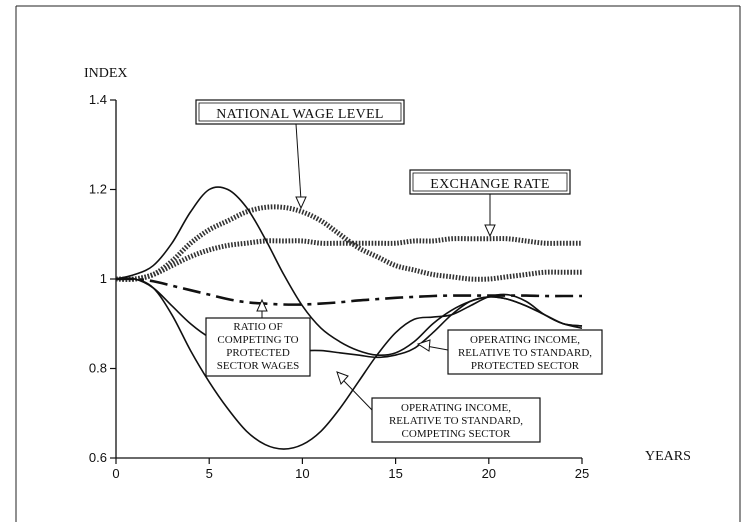  I want to click on annotation-exchange-rate: EXCHANGE RATE, so click(490, 203).